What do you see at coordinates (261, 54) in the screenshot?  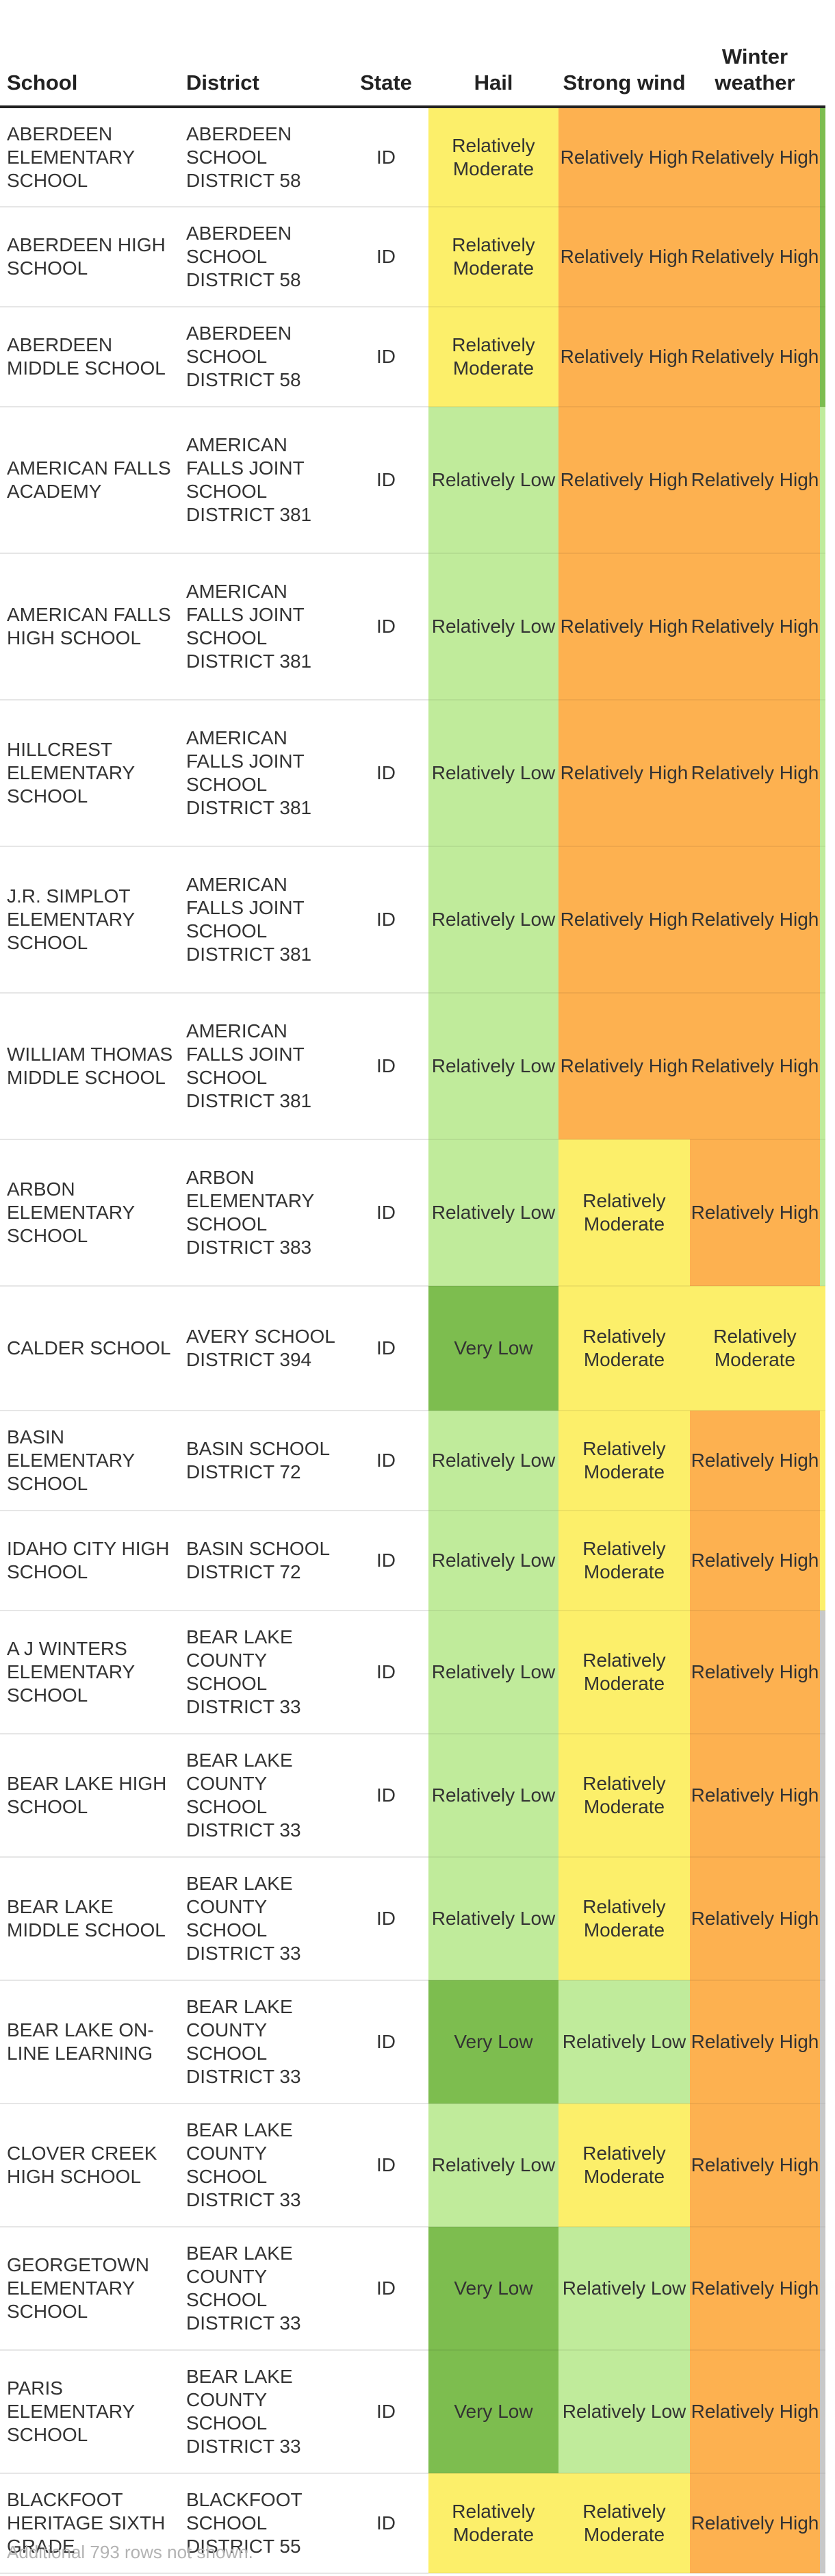 I see `column-header-district: District` at bounding box center [261, 54].